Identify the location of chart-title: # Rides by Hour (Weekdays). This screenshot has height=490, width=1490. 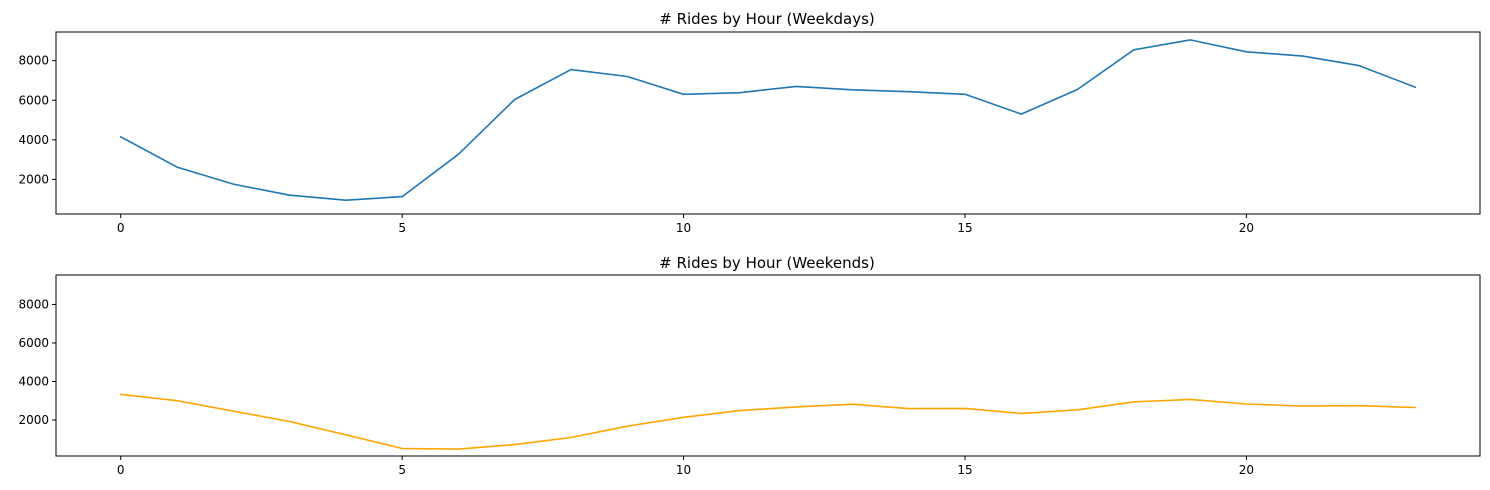
(767, 19).